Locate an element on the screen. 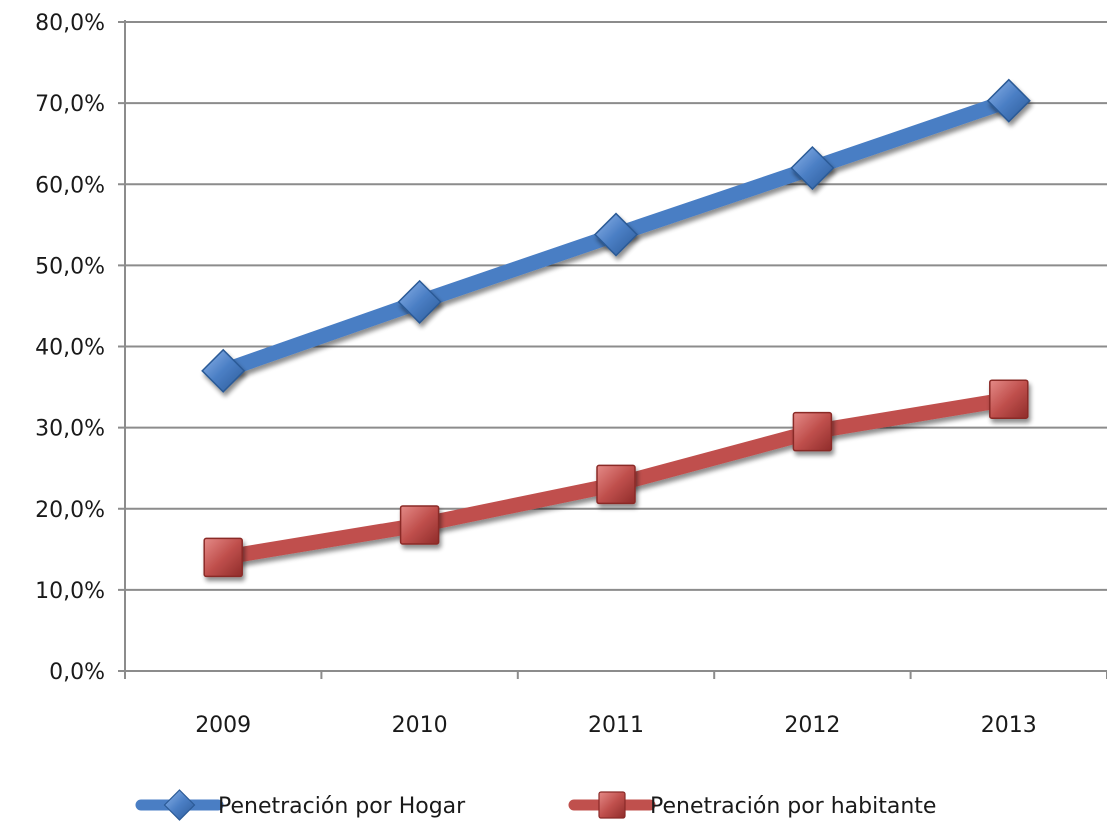  x-tick-label: 2009 is located at coordinates (223, 725).